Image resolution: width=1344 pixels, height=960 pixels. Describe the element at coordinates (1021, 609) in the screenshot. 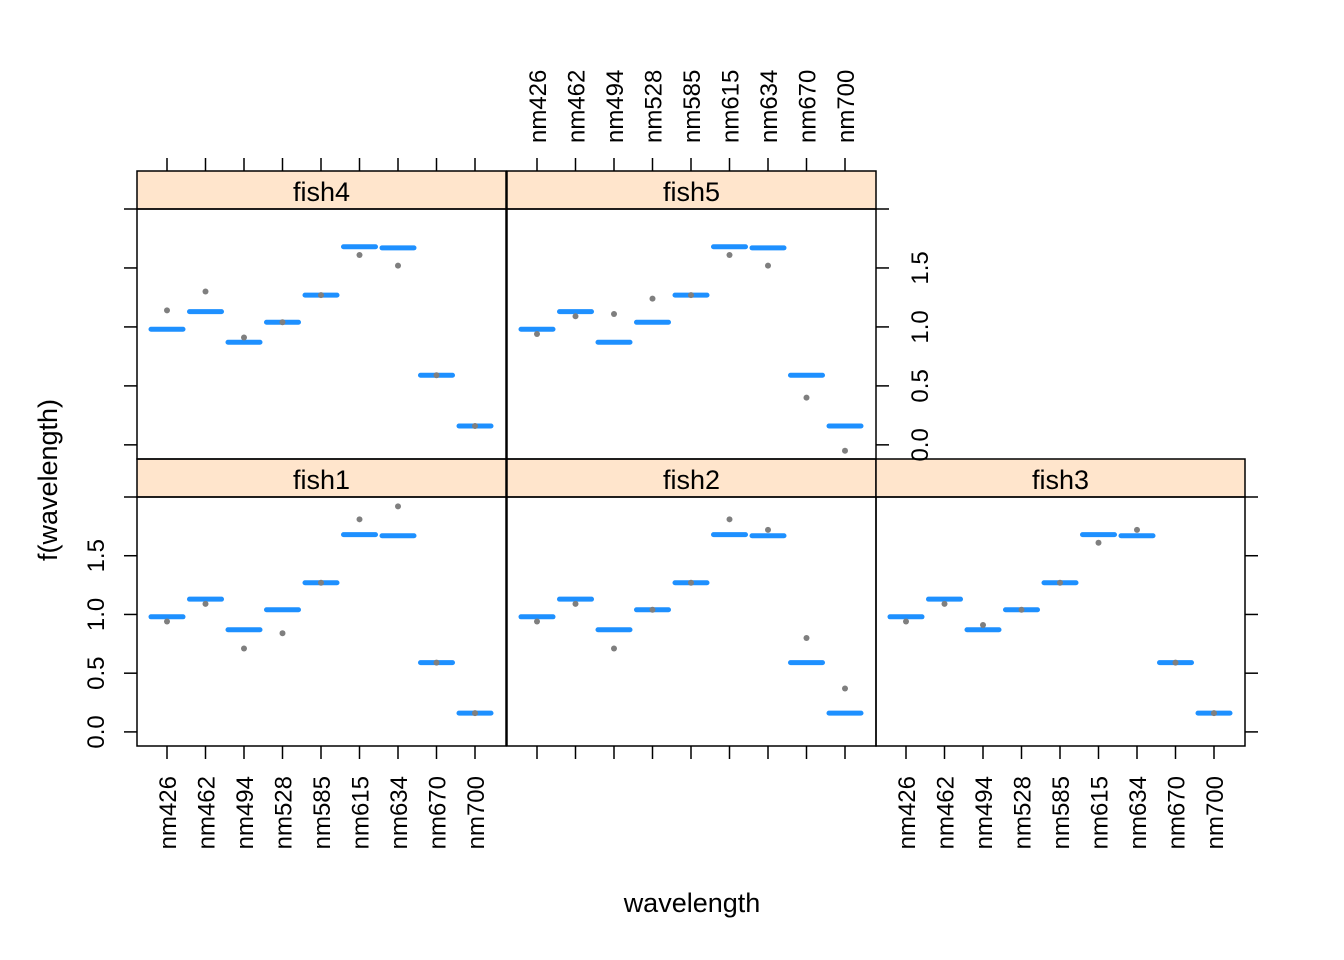

I see `observed-point-fish3-nm528` at that location.